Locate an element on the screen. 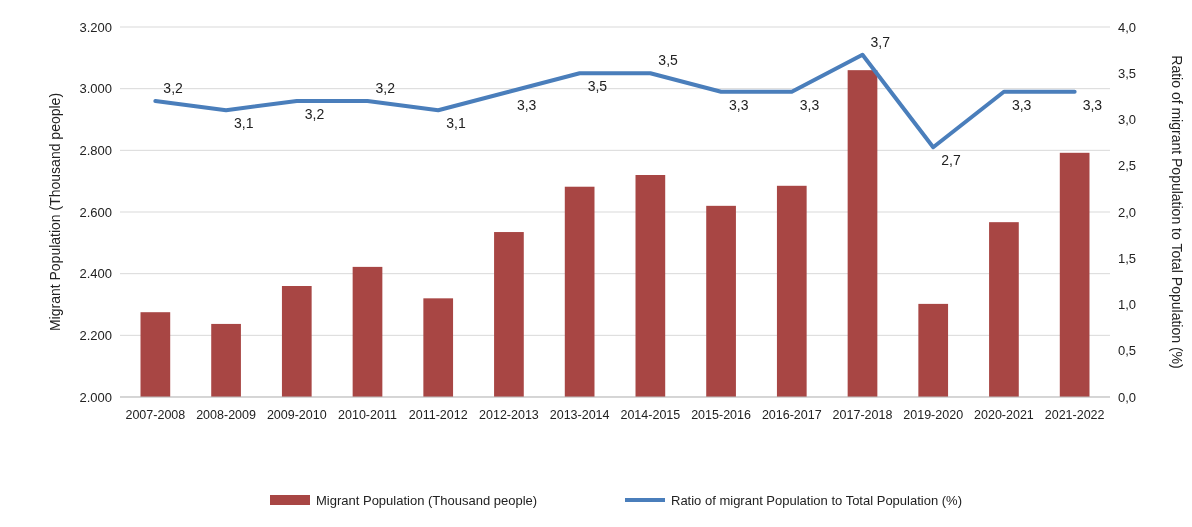 The width and height of the screenshot is (1192, 527). legend-label: Ratio of migrant Population to Total Population (%) is located at coordinates (816, 500).